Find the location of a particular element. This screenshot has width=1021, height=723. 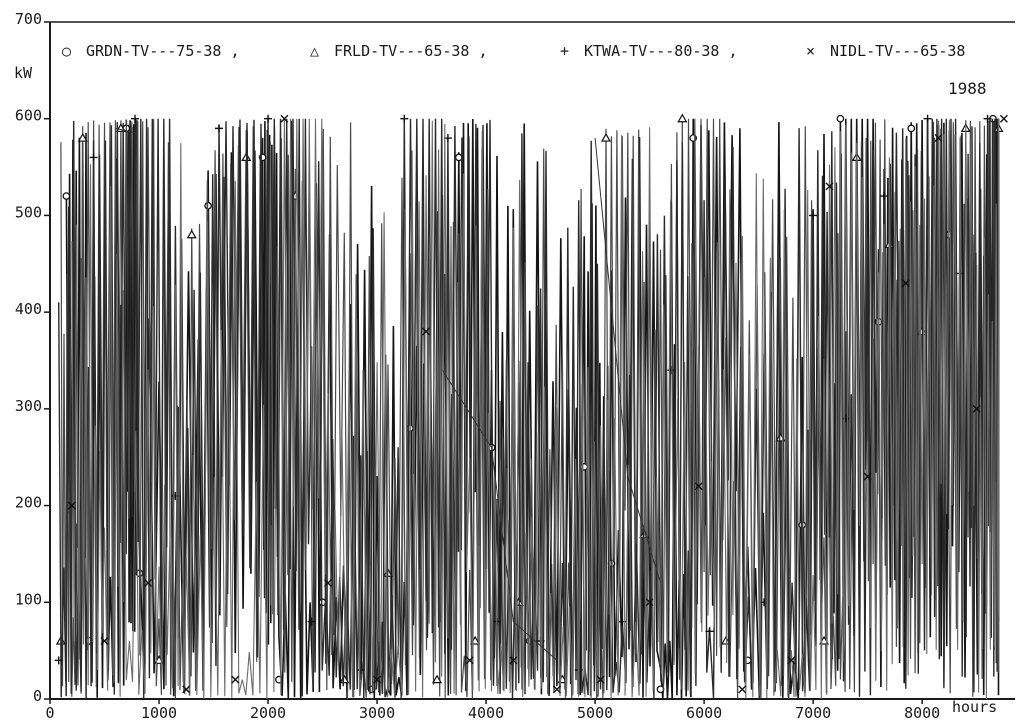

x-unit-label: hours is located at coordinates (974, 707).